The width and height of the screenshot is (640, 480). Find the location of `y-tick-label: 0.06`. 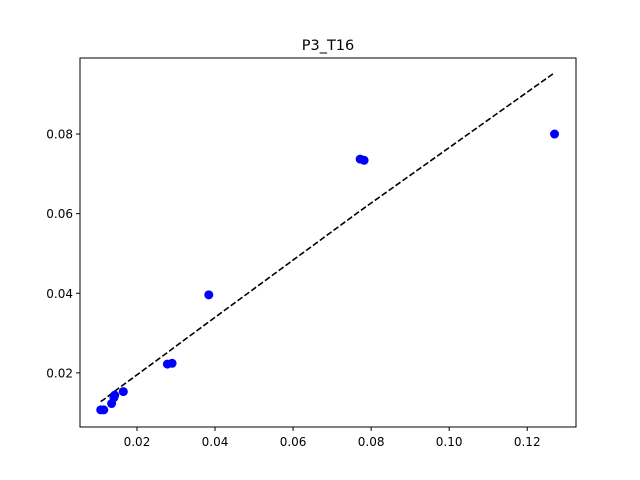

y-tick-label: 0.06 is located at coordinates (59, 214).